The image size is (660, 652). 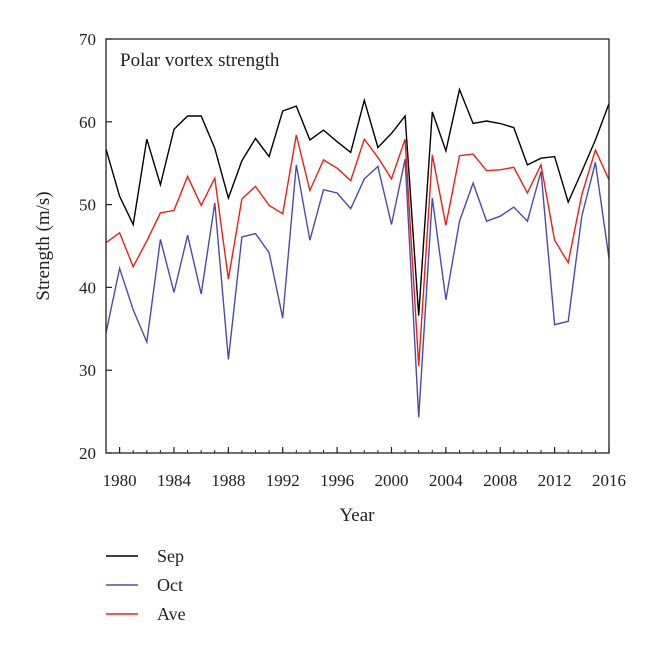 I want to click on legend-label-oct: Oct, so click(x=170, y=585).